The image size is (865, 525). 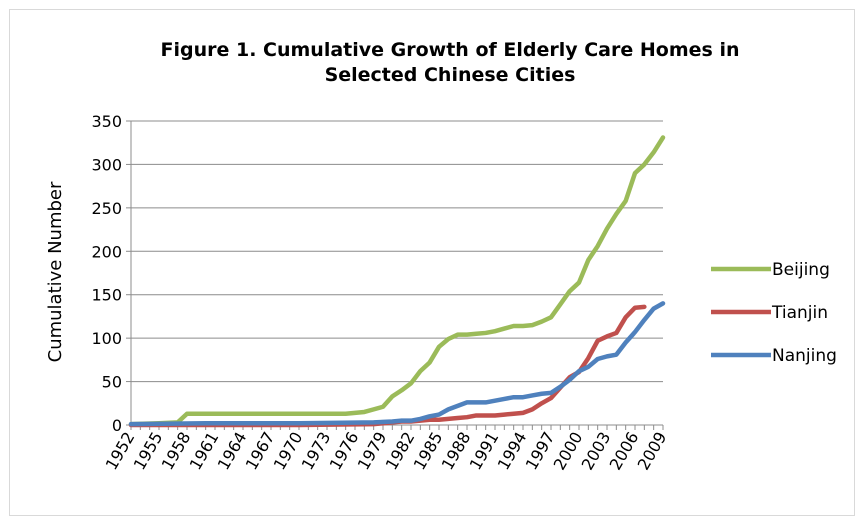 What do you see at coordinates (106, 295) in the screenshot?
I see `y-tick-label: 150` at bounding box center [106, 295].